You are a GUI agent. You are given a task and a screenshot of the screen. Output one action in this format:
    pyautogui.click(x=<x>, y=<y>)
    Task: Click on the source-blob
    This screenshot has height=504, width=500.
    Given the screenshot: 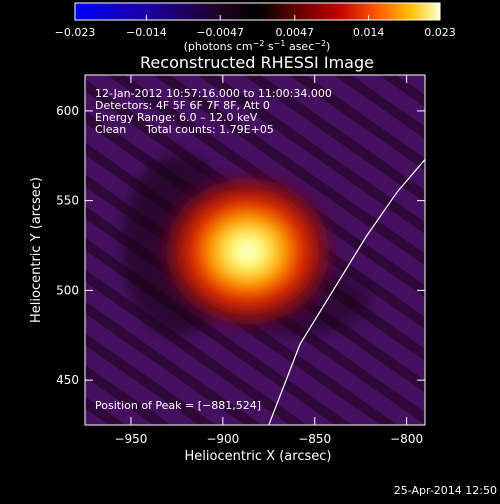 What is the action you would take?
    pyautogui.click(x=247, y=251)
    